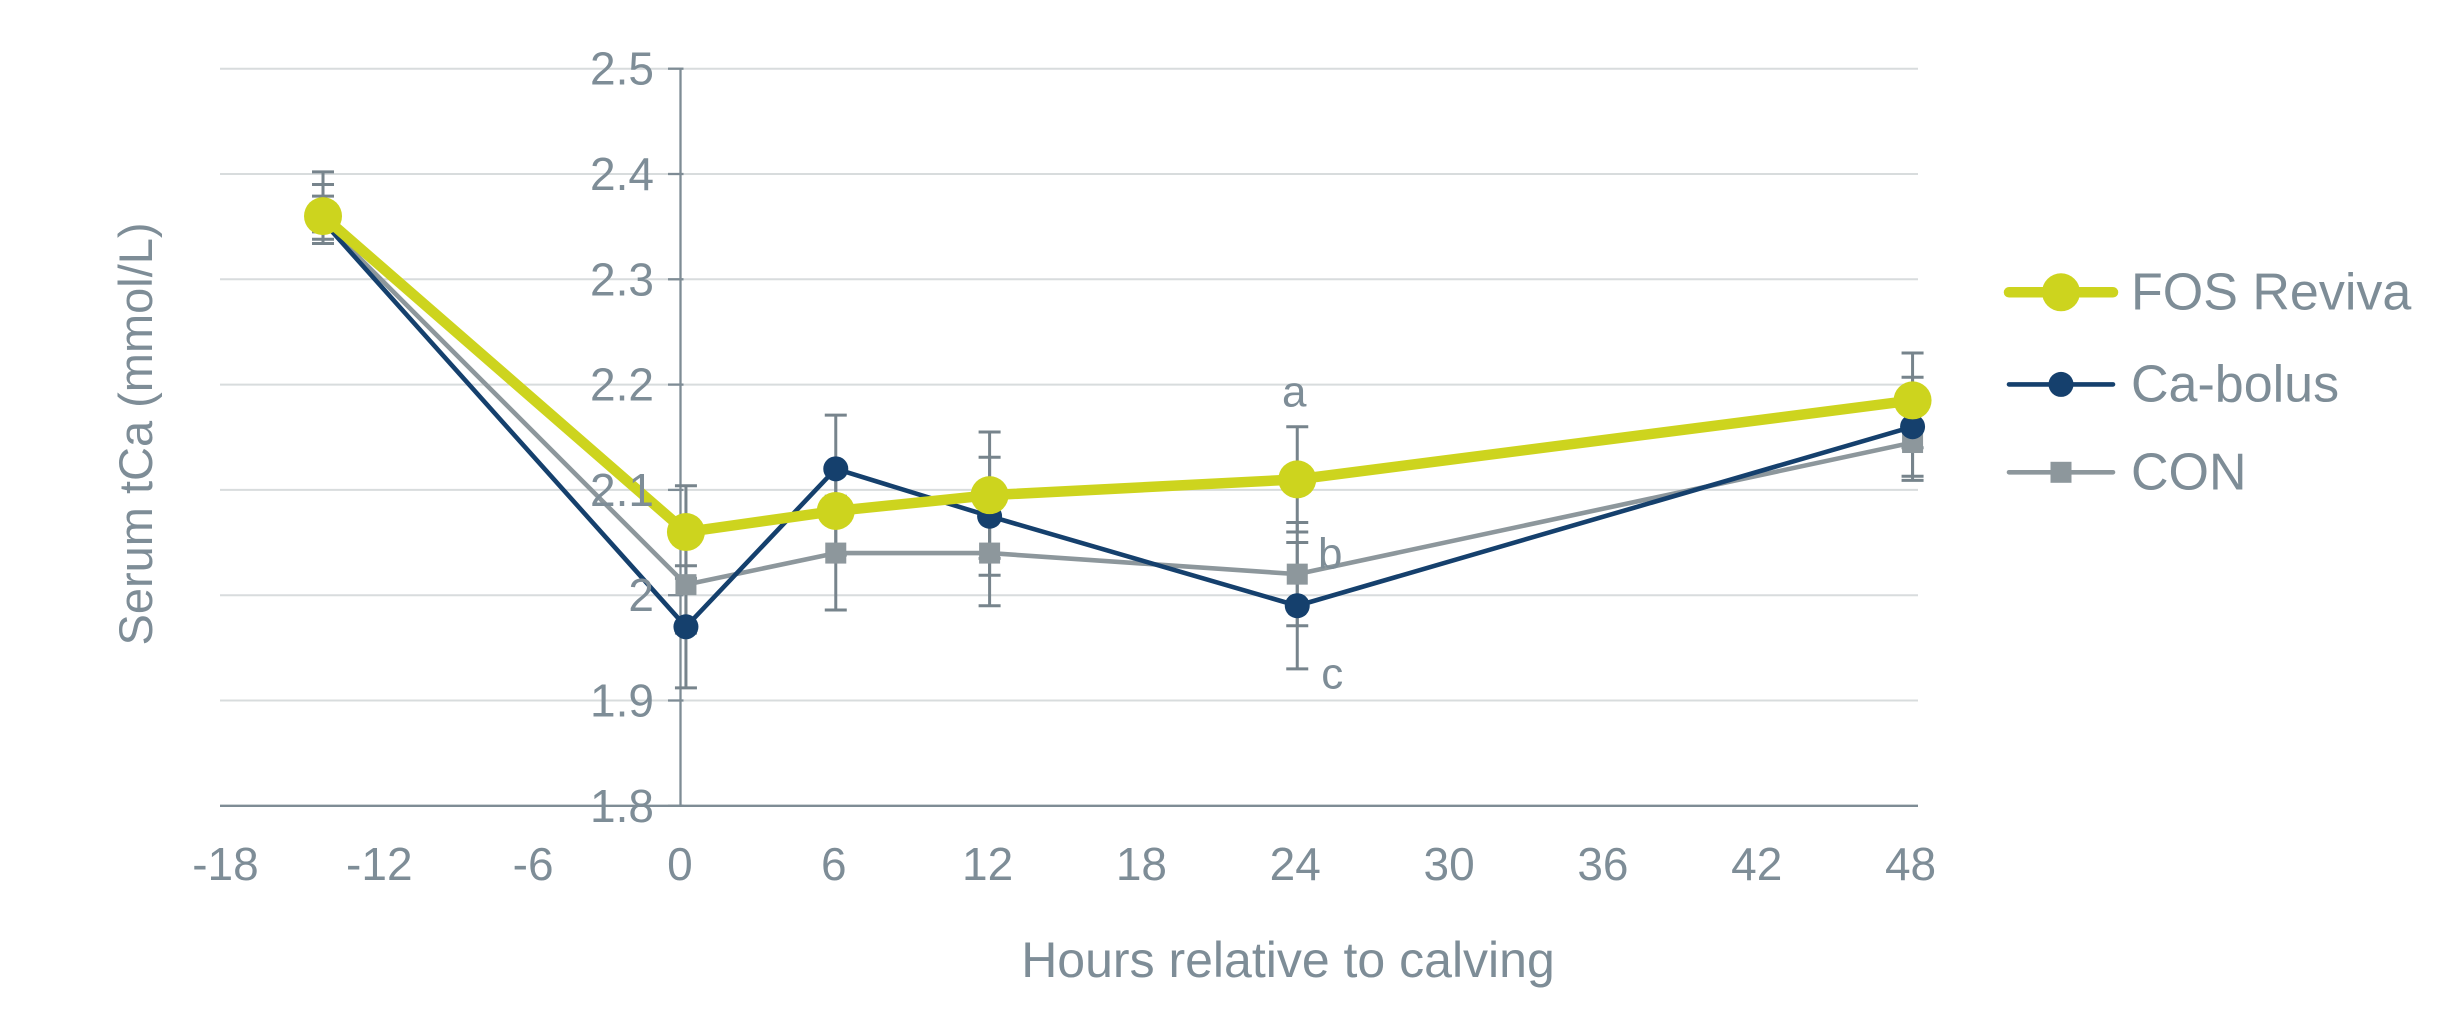 Image resolution: width=2459 pixels, height=1033 pixels. Describe the element at coordinates (987, 864) in the screenshot. I see `x-tick-label: 12` at that location.